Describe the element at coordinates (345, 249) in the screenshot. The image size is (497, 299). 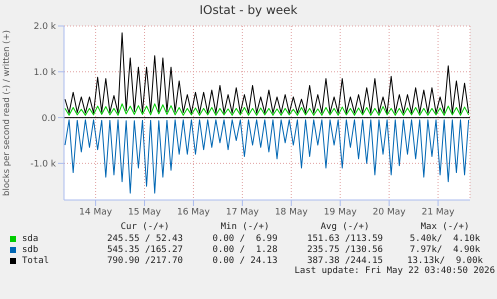
I see `text: 235.75 /130.56` at that location.